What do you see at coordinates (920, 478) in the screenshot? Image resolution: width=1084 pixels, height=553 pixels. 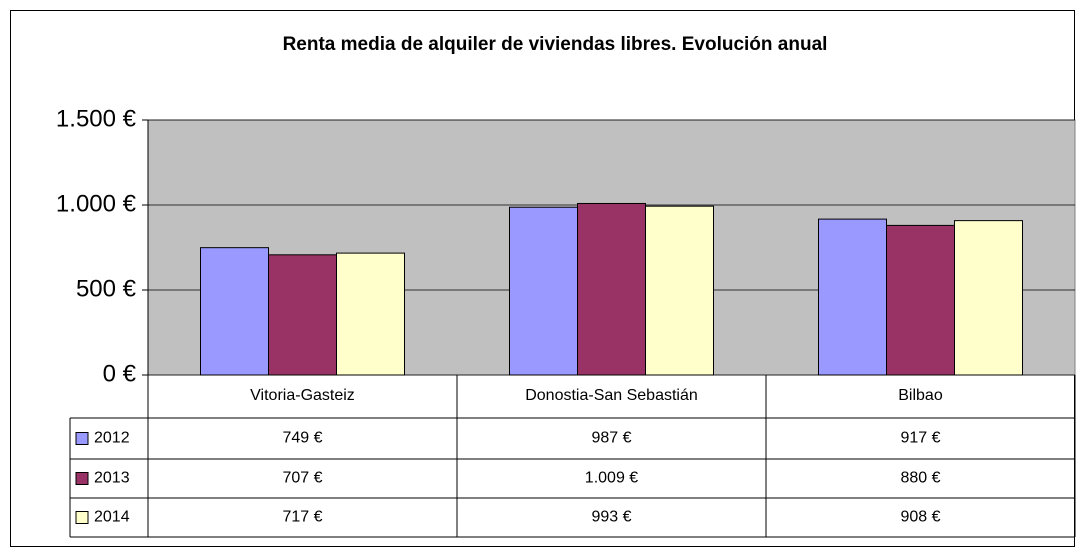 I see `table-cell: 880 €` at bounding box center [920, 478].